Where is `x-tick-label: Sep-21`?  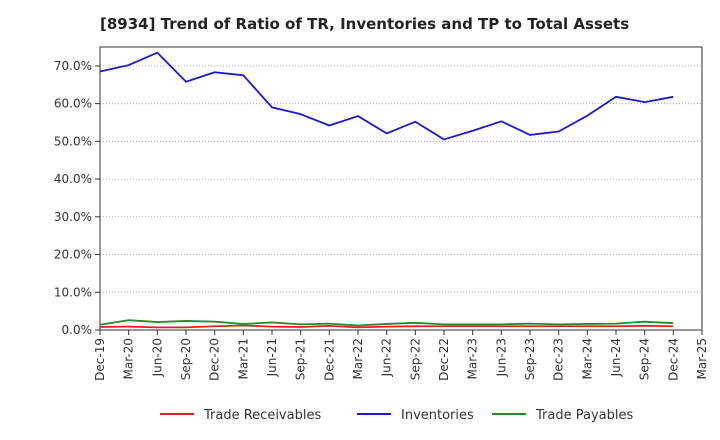
x-tick-label: Sep-21 is located at coordinates (301, 359).